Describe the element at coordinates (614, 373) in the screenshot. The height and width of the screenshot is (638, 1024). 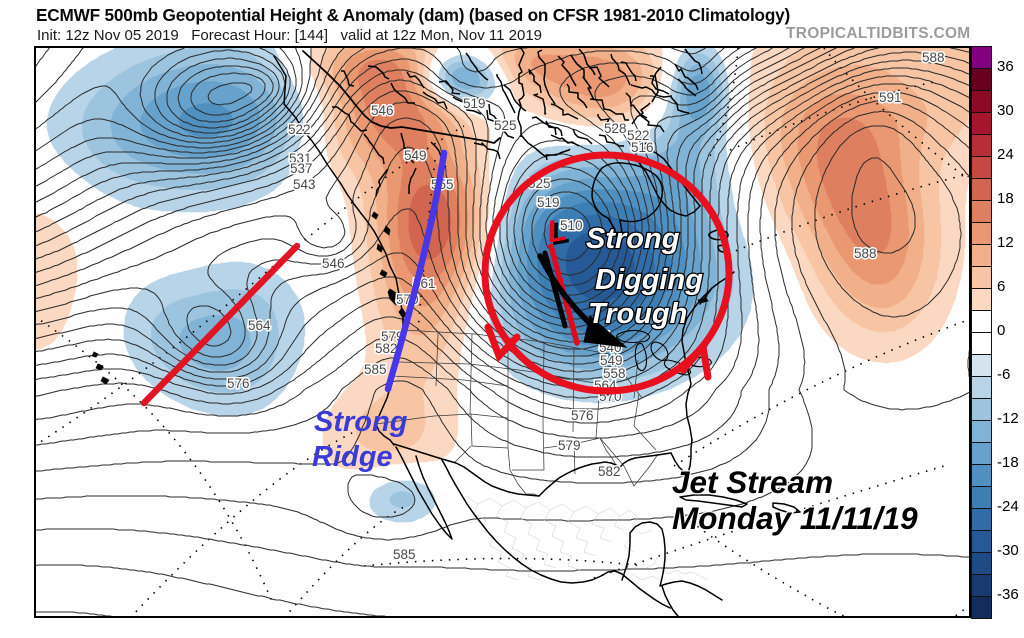
I see `svg-text: 558` at that location.